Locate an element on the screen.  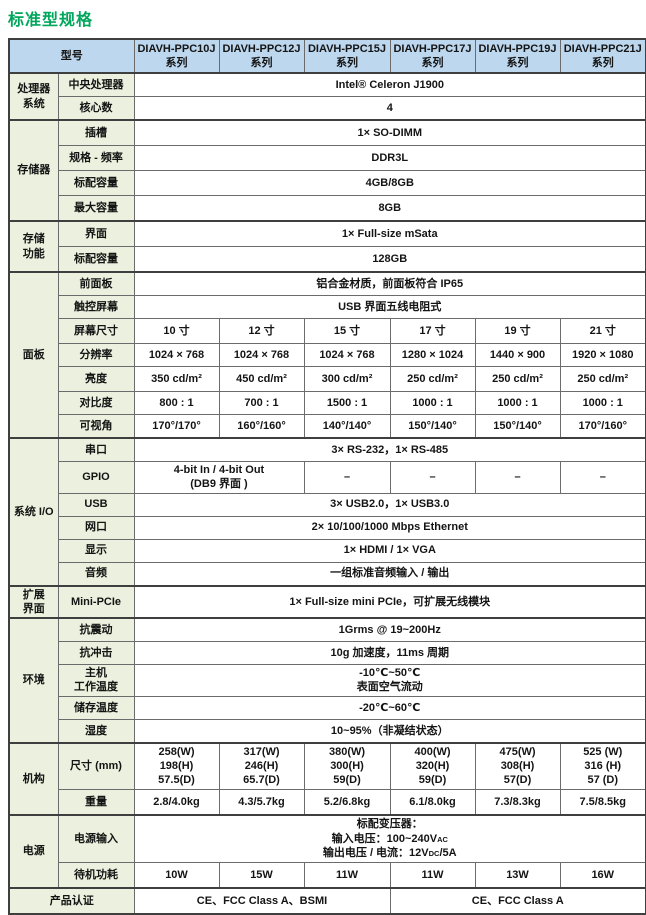
panel-front-label: 前面板 is located at coordinates (96, 283).